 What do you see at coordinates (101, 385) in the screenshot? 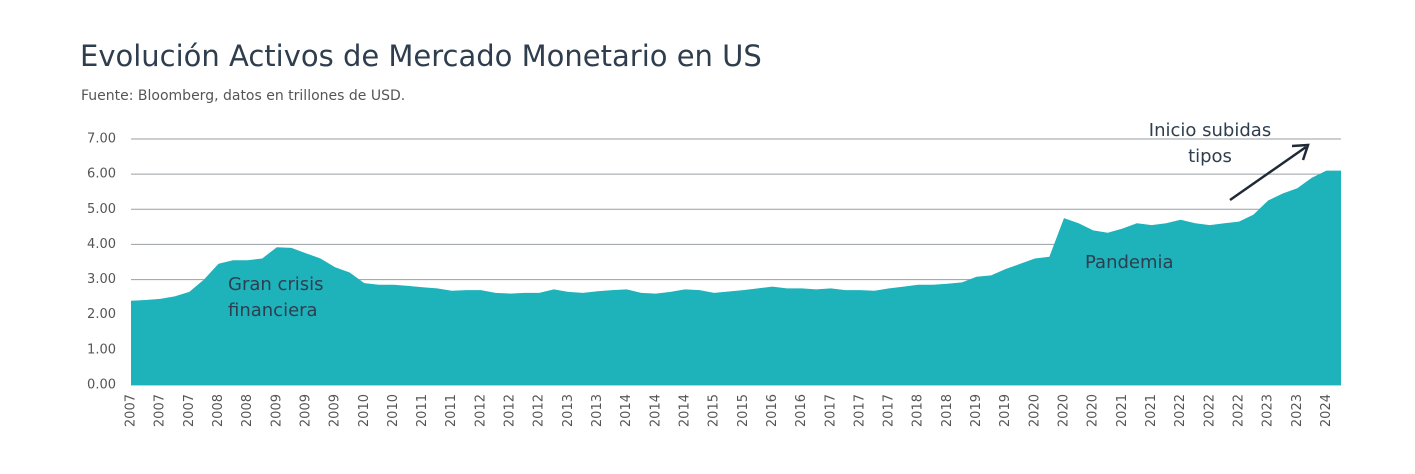
I see `y-tick-label: 0.00` at bounding box center [101, 385].